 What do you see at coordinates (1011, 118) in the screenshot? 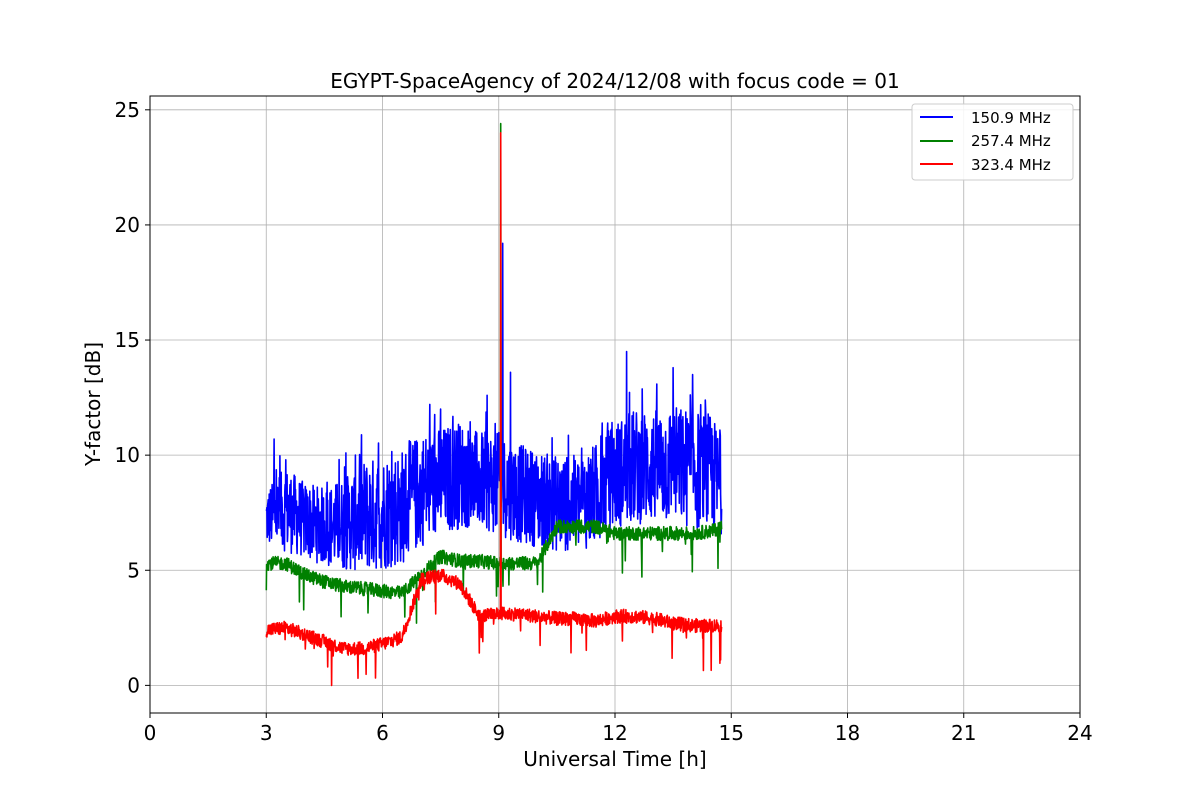
I see `legend-label-150-9: 150.9 MHz` at bounding box center [1011, 118].